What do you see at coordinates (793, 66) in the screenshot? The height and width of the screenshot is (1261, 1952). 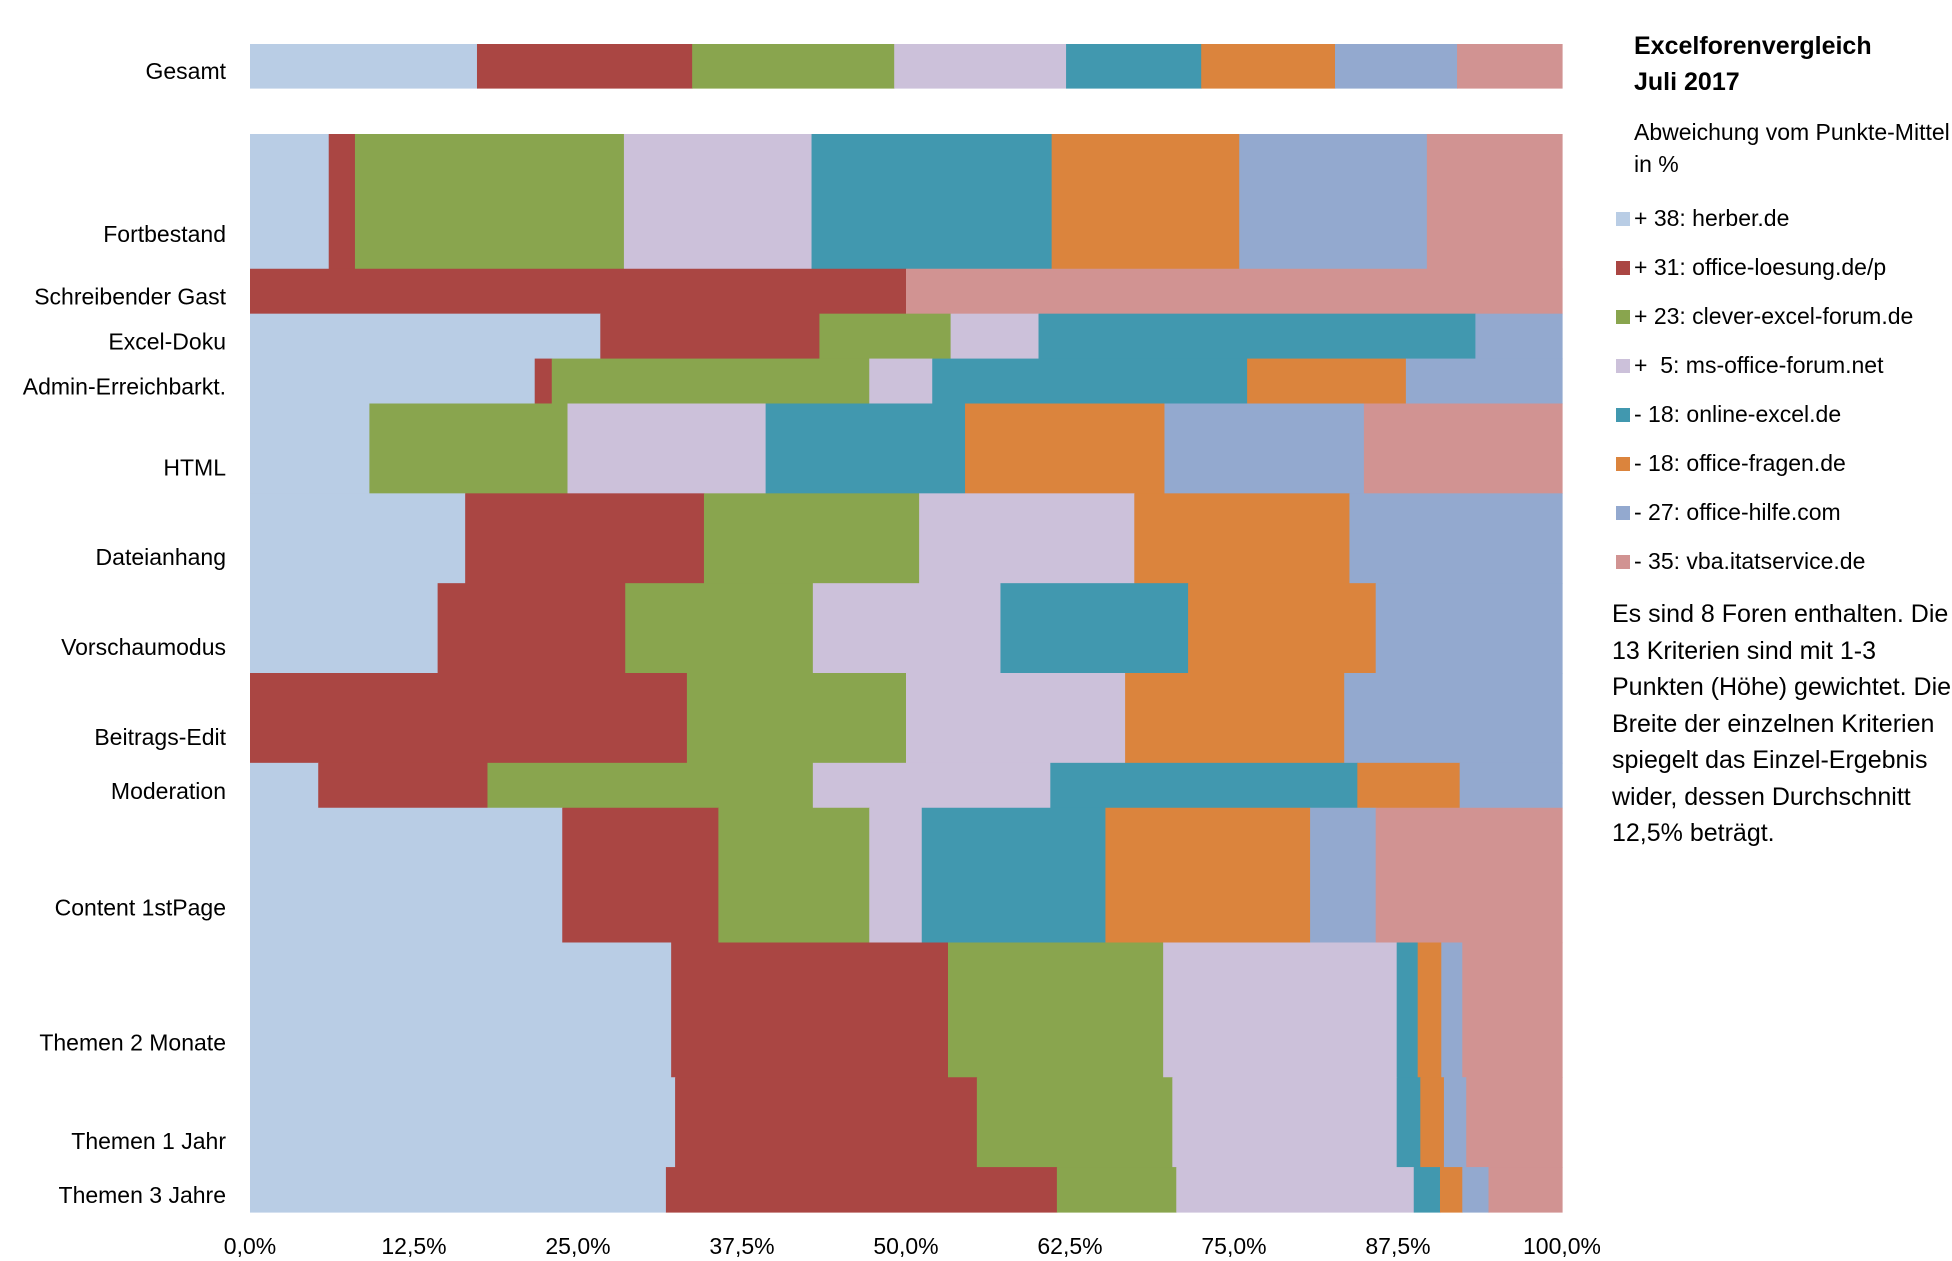 I see `bar-gesamt-clever-excel-forum-de` at bounding box center [793, 66].